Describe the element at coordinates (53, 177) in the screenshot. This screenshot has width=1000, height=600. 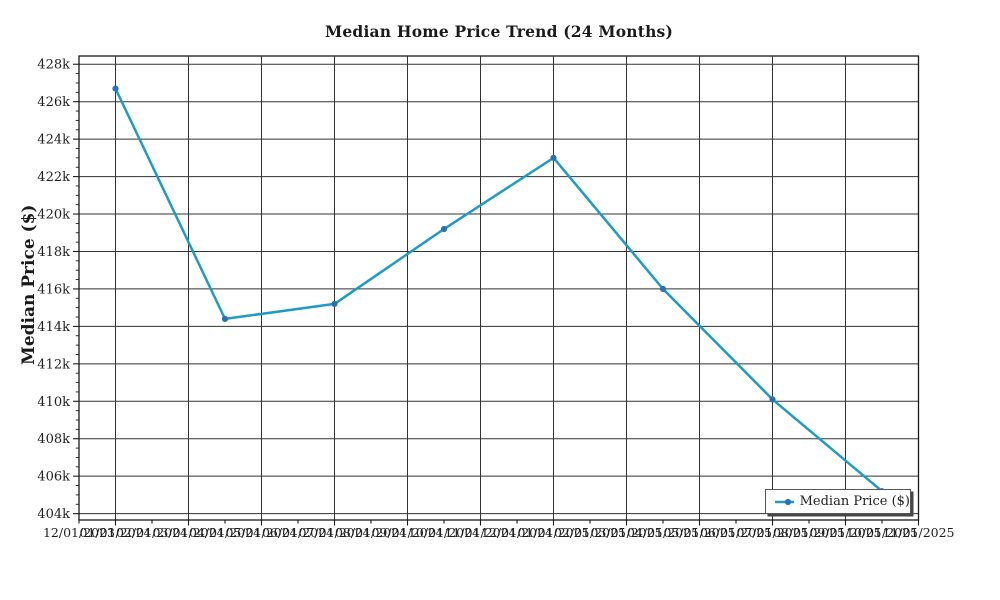
I see `y-tick-label: 422k` at that location.